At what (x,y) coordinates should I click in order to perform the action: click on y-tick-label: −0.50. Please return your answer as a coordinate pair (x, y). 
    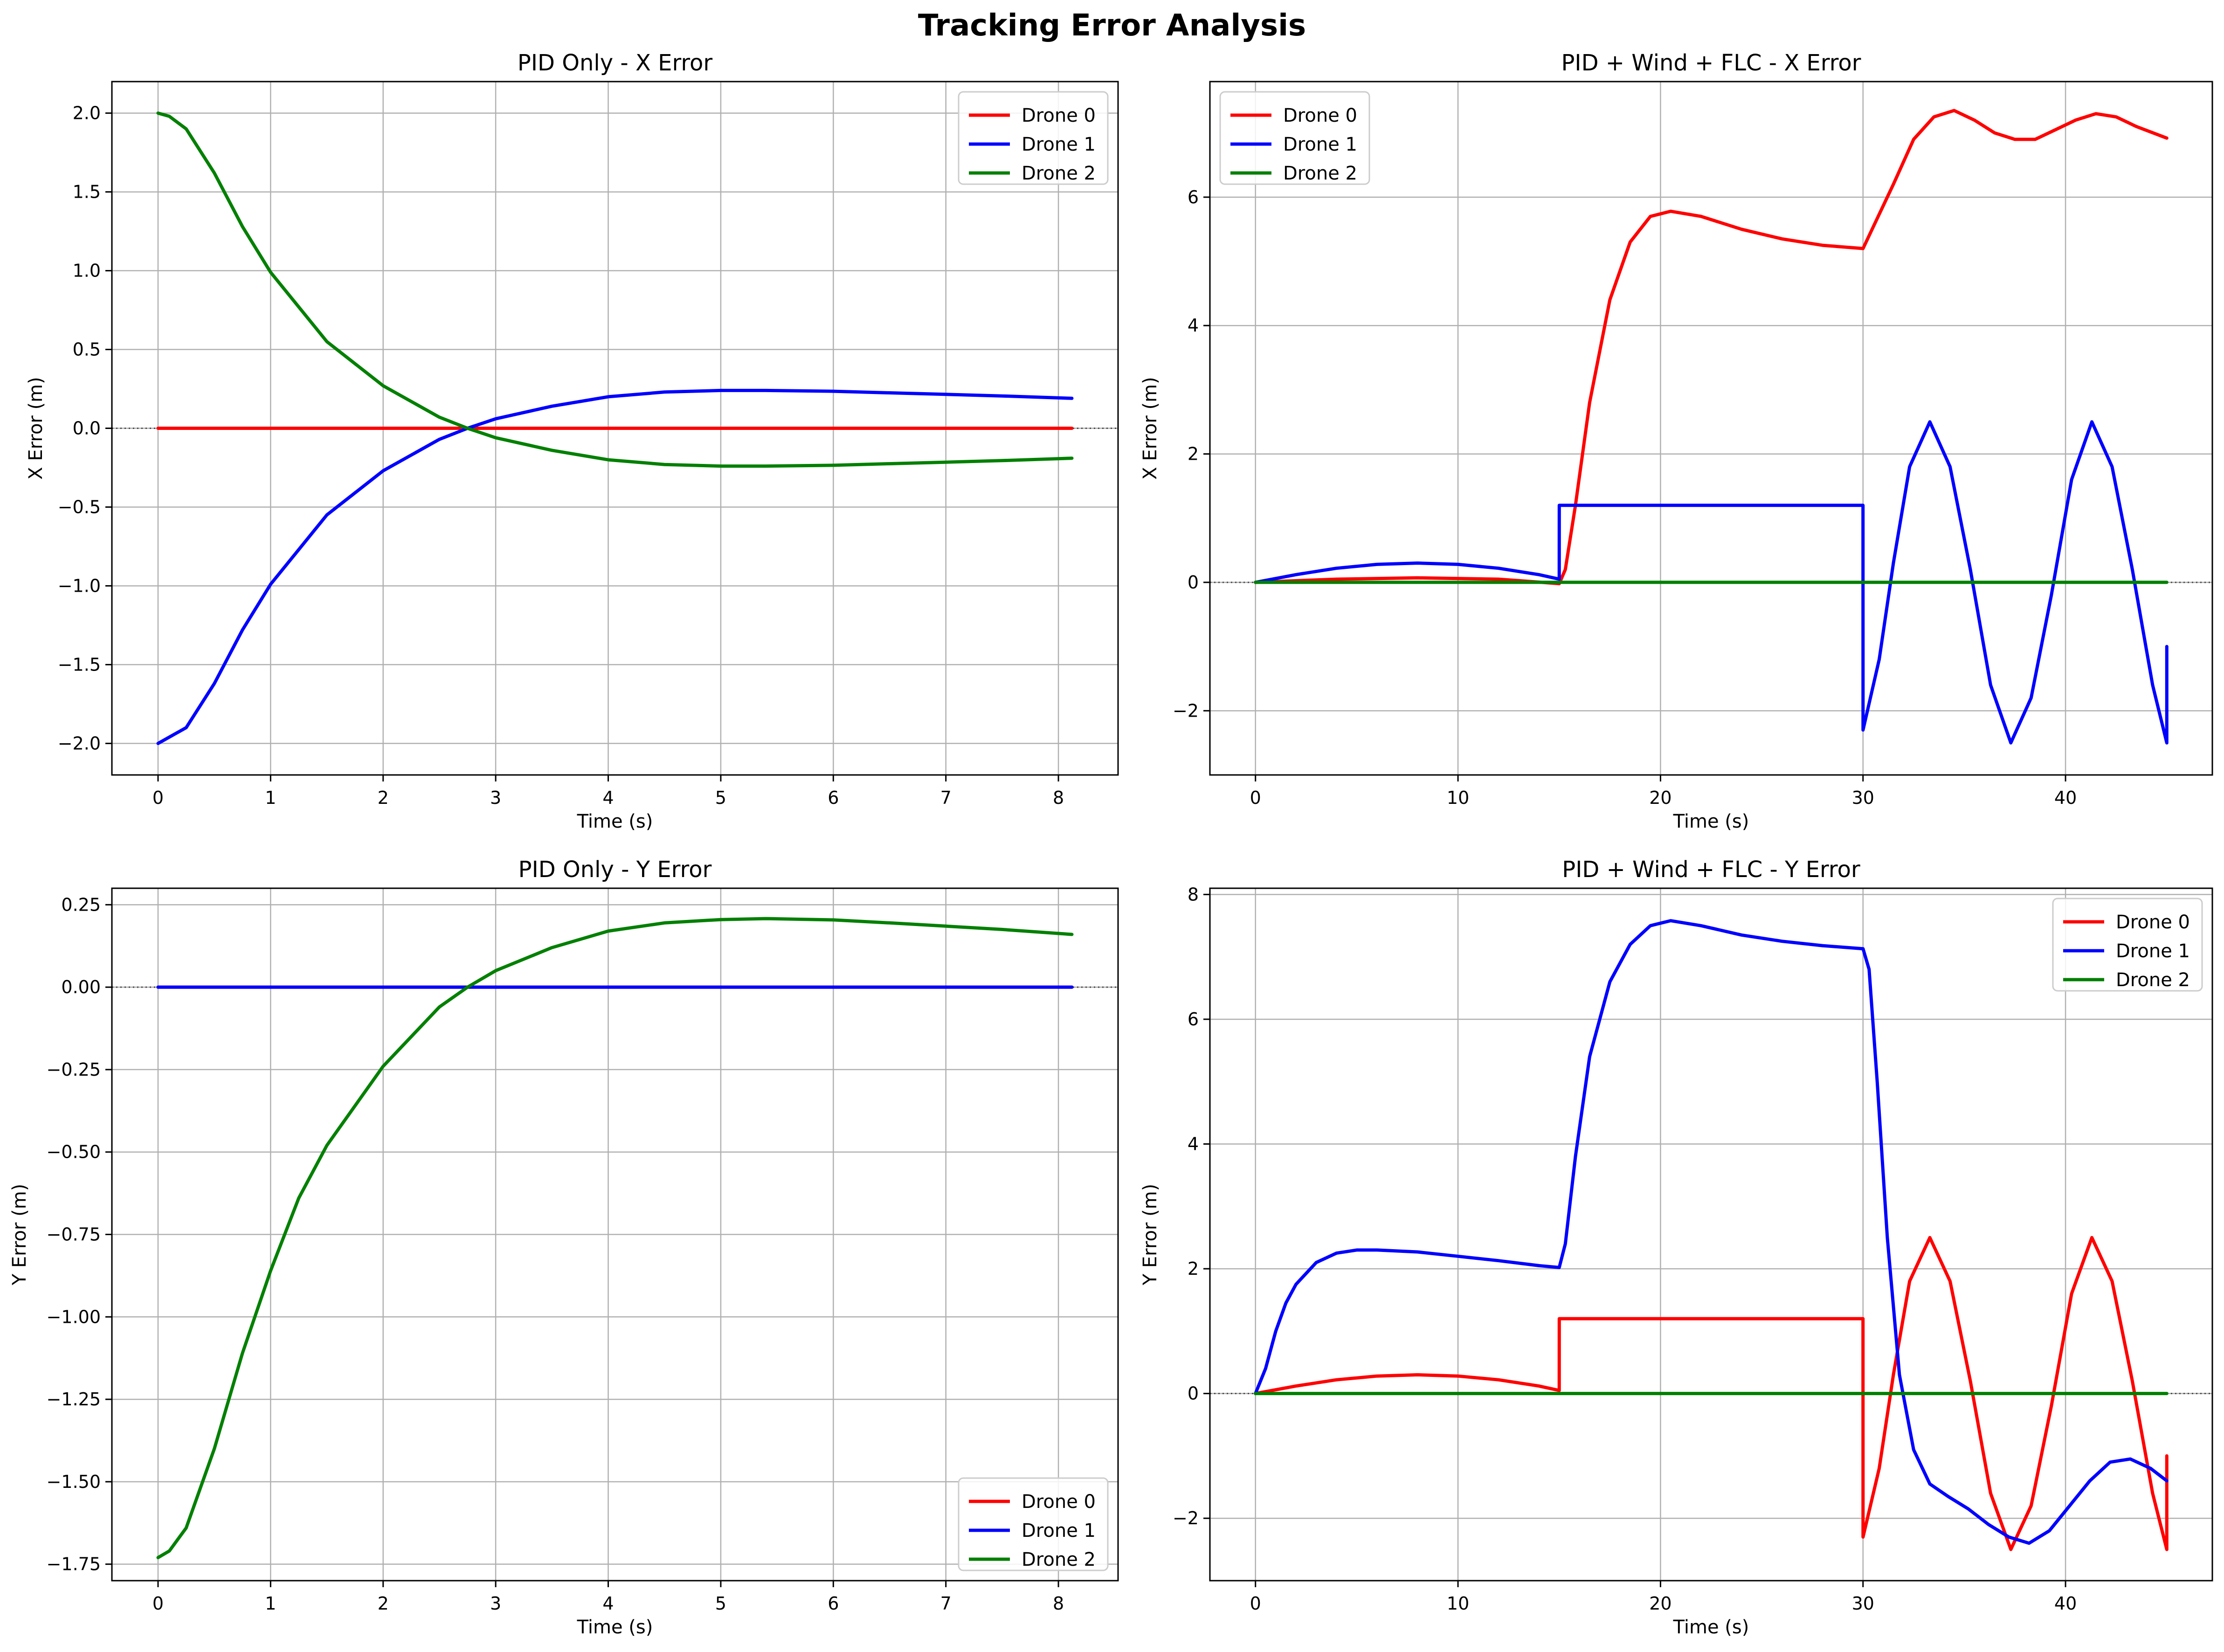
    Looking at the image, I should click on (74, 1152).